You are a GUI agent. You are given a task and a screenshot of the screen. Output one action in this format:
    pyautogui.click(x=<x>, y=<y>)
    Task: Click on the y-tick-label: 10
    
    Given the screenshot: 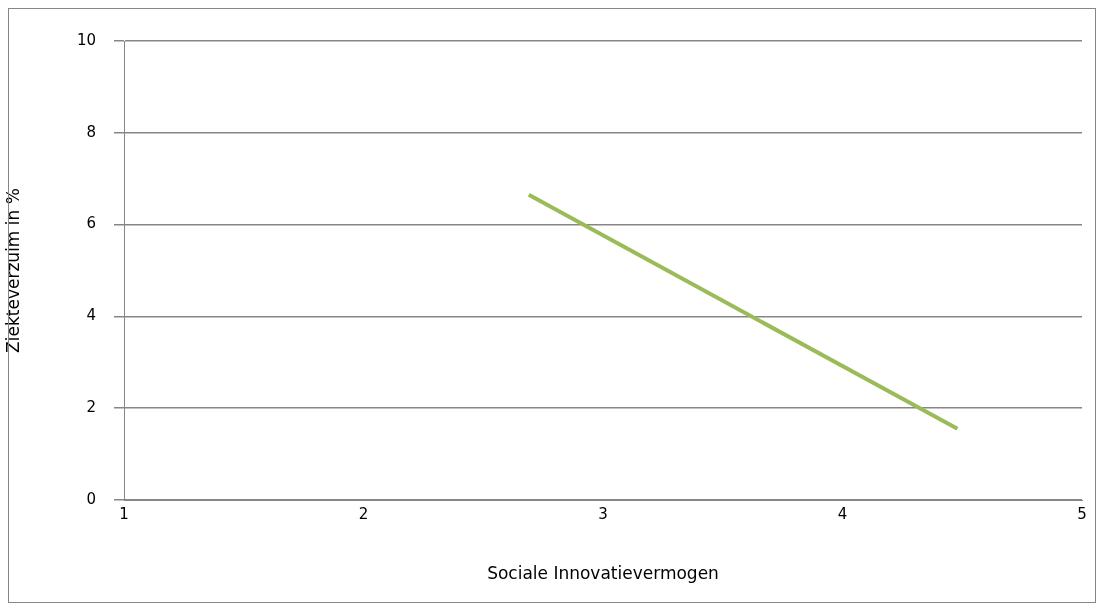 What is the action you would take?
    pyautogui.click(x=86, y=39)
    